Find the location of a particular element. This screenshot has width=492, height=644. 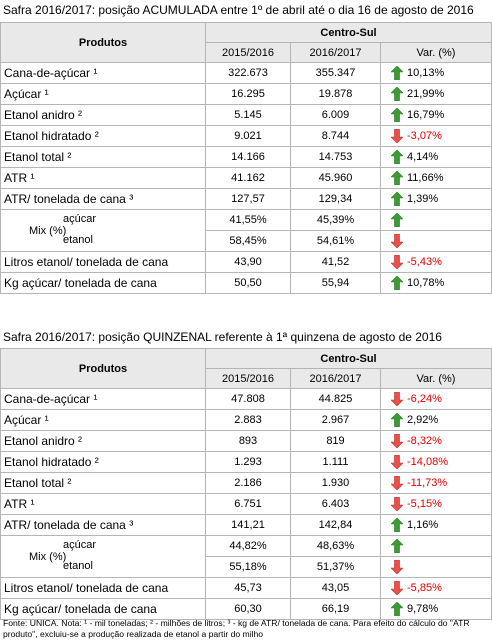

cell-value: 893 is located at coordinates (248, 441).